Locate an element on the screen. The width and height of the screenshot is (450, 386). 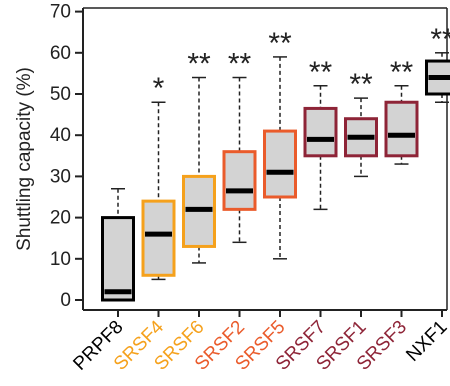
y-axis-label: Shuttling capacity (%) is located at coordinates (24, 159).